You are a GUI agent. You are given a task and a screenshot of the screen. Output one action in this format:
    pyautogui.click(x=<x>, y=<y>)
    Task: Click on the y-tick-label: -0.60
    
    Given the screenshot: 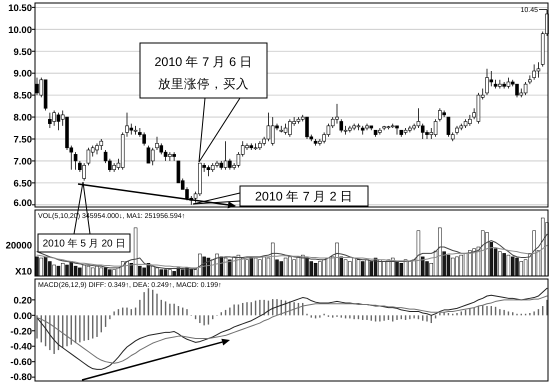 What is the action you would take?
    pyautogui.click(x=21, y=362)
    